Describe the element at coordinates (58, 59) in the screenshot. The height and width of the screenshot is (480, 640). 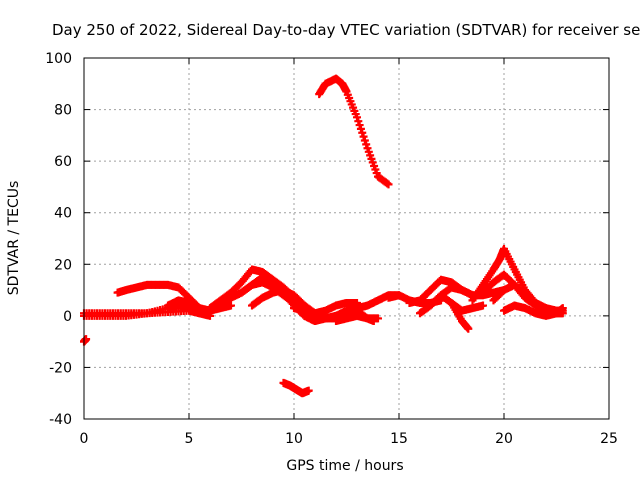
I see `y-tick-label: 100` at that location.